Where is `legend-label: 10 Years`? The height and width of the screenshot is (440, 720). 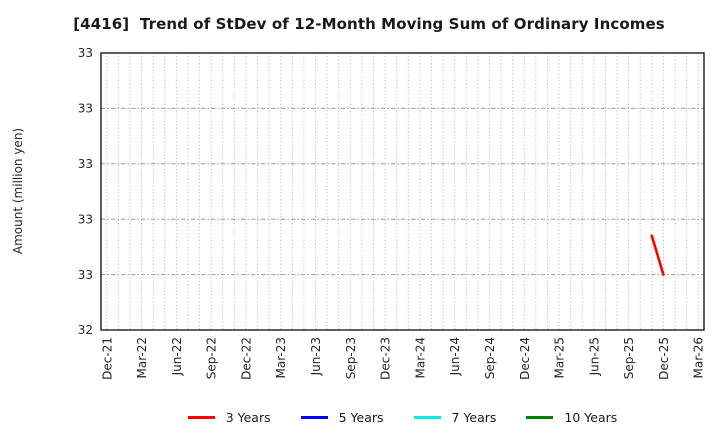 legend-label: 10 Years is located at coordinates (591, 417).